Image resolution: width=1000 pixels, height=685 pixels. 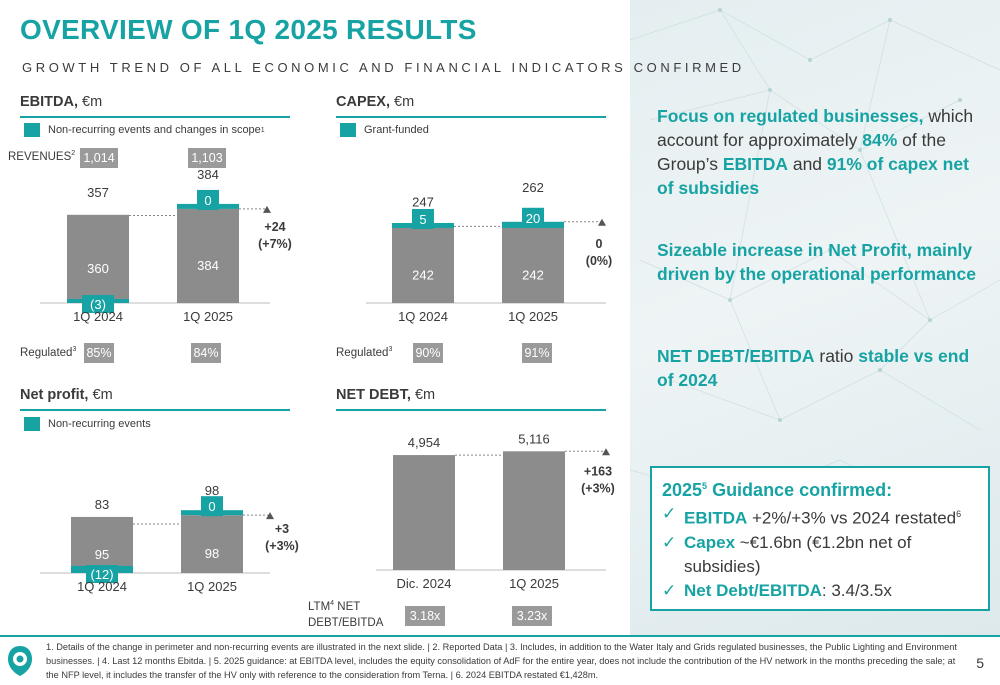 What do you see at coordinates (428, 353) in the screenshot?
I see `capex-regulated-1q2024: 90%` at bounding box center [428, 353].